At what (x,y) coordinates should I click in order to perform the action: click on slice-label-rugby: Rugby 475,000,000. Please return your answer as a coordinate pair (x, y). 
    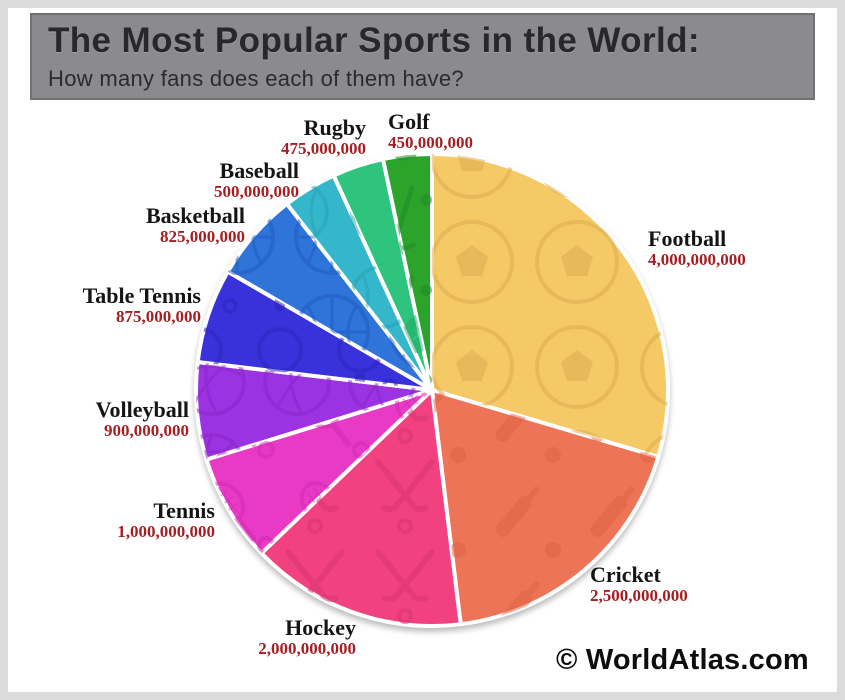
    Looking at the image, I should click on (323, 137).